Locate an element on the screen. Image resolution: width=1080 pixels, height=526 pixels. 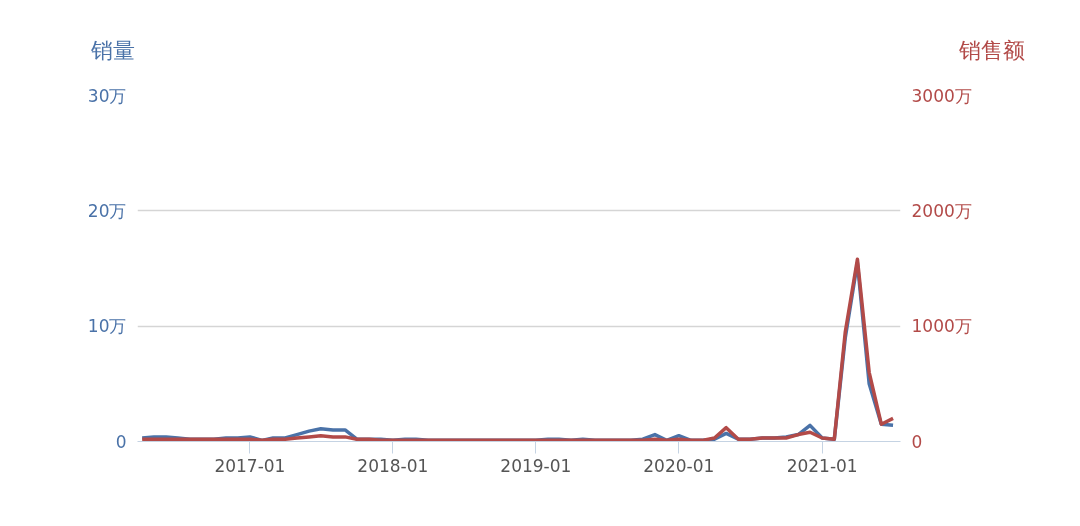
y2-axis-title: 销售额 is located at coordinates (992, 51).